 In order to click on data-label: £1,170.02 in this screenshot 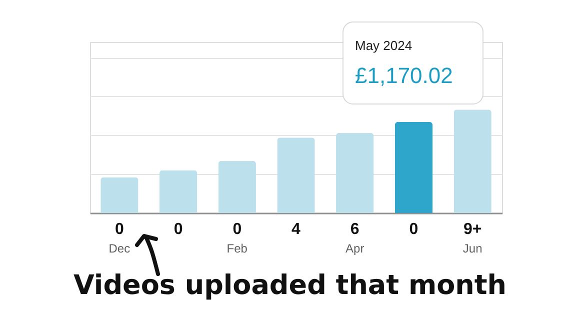, I will do `click(404, 75)`.